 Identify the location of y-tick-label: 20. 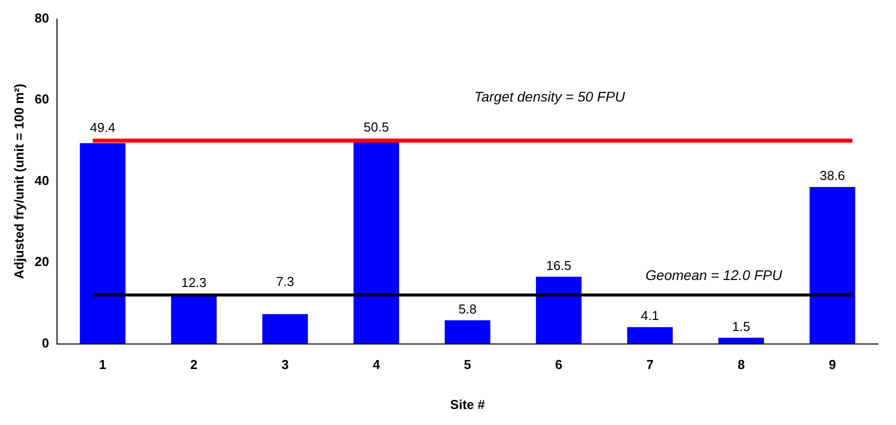
(42, 262).